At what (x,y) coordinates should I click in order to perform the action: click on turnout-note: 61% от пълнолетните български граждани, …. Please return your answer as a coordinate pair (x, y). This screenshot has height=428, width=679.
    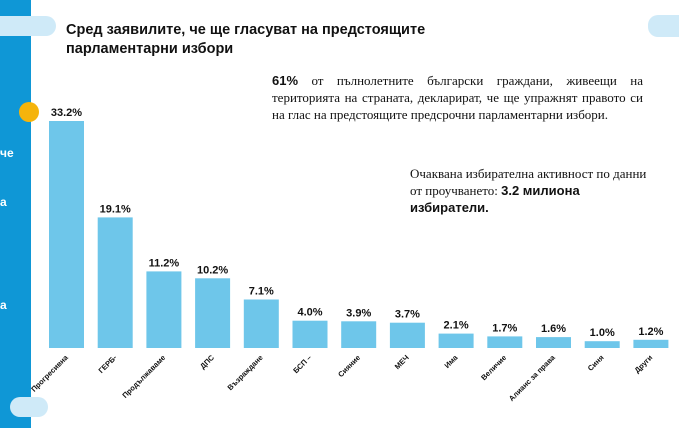
    Looking at the image, I should click on (457, 97).